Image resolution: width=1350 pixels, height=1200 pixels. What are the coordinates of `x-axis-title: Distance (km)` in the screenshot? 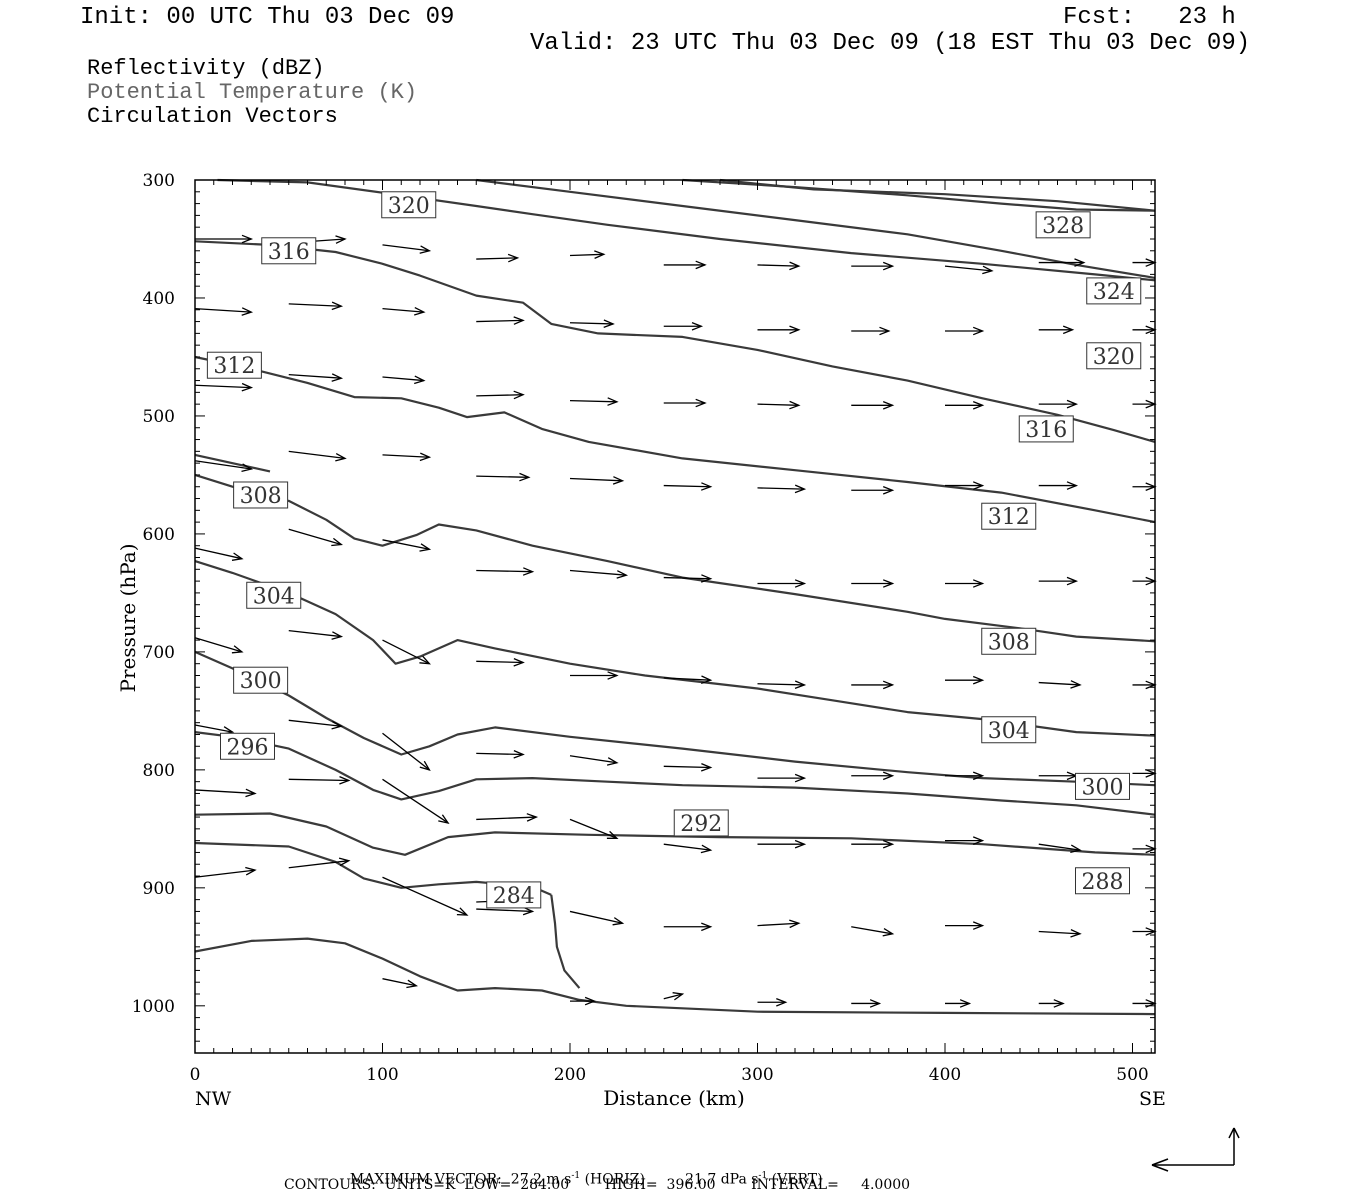 It's located at (674, 1098).